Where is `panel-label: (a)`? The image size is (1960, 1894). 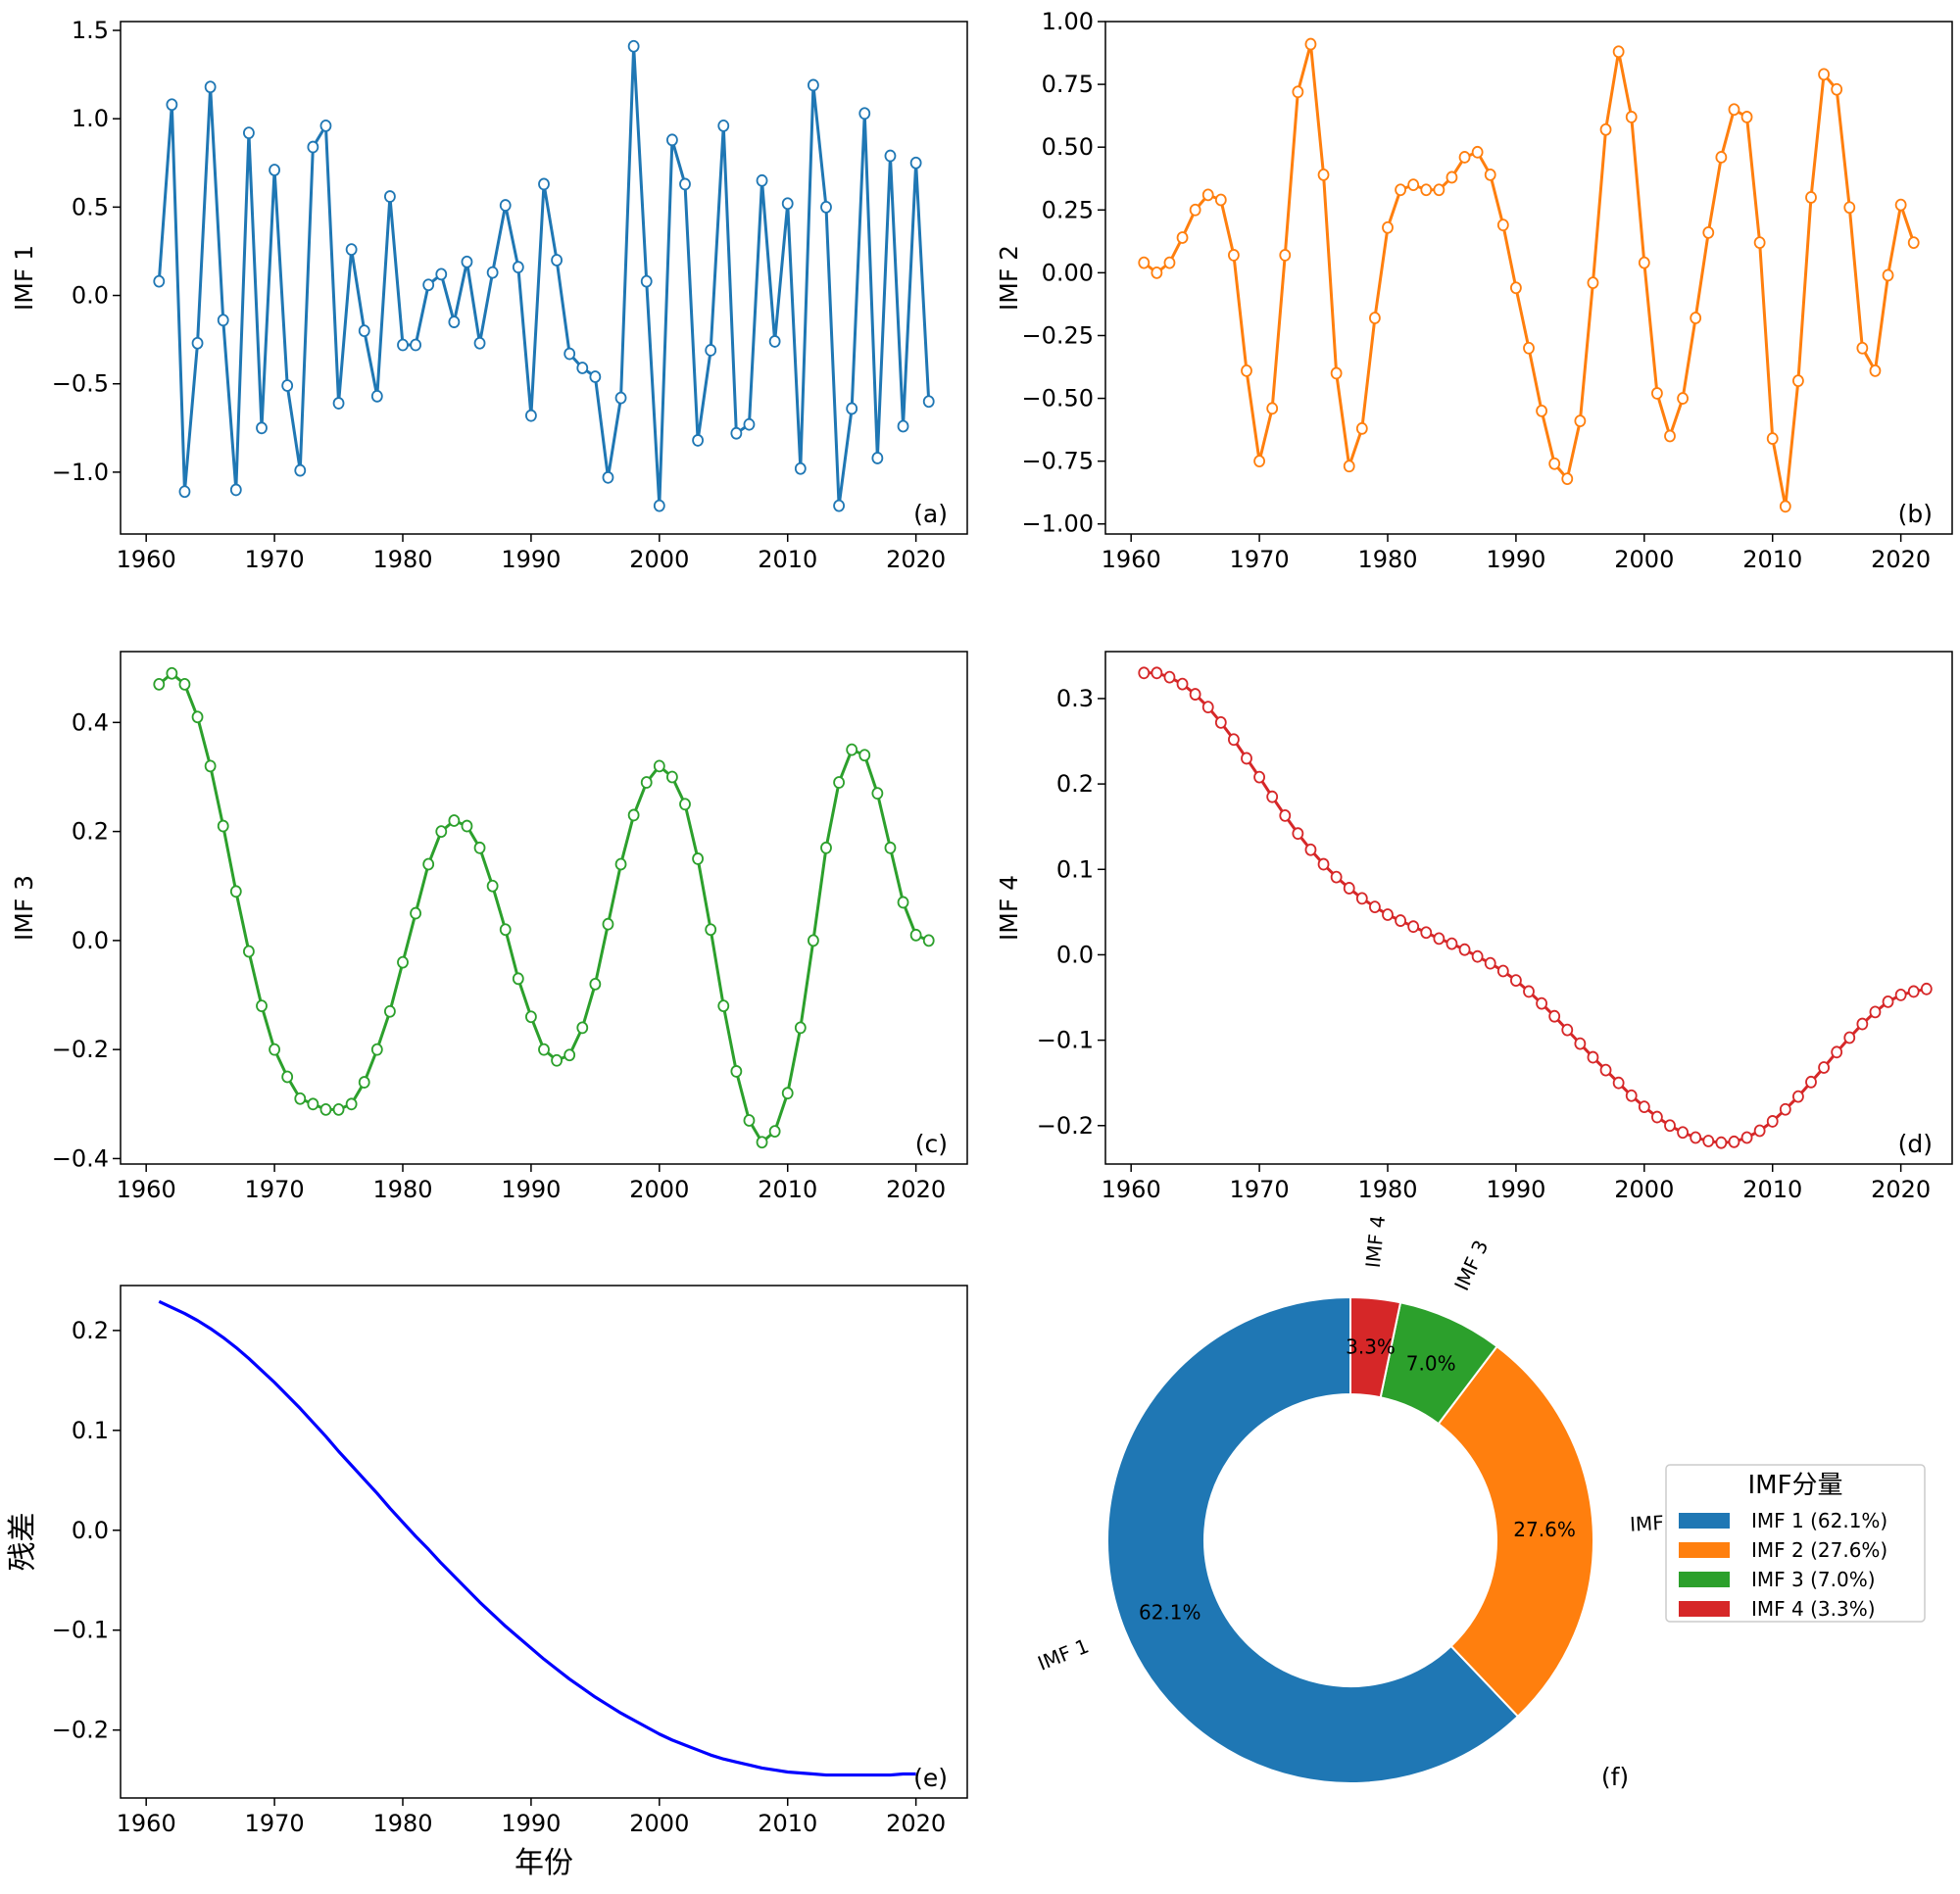 panel-label: (a) is located at coordinates (930, 514).